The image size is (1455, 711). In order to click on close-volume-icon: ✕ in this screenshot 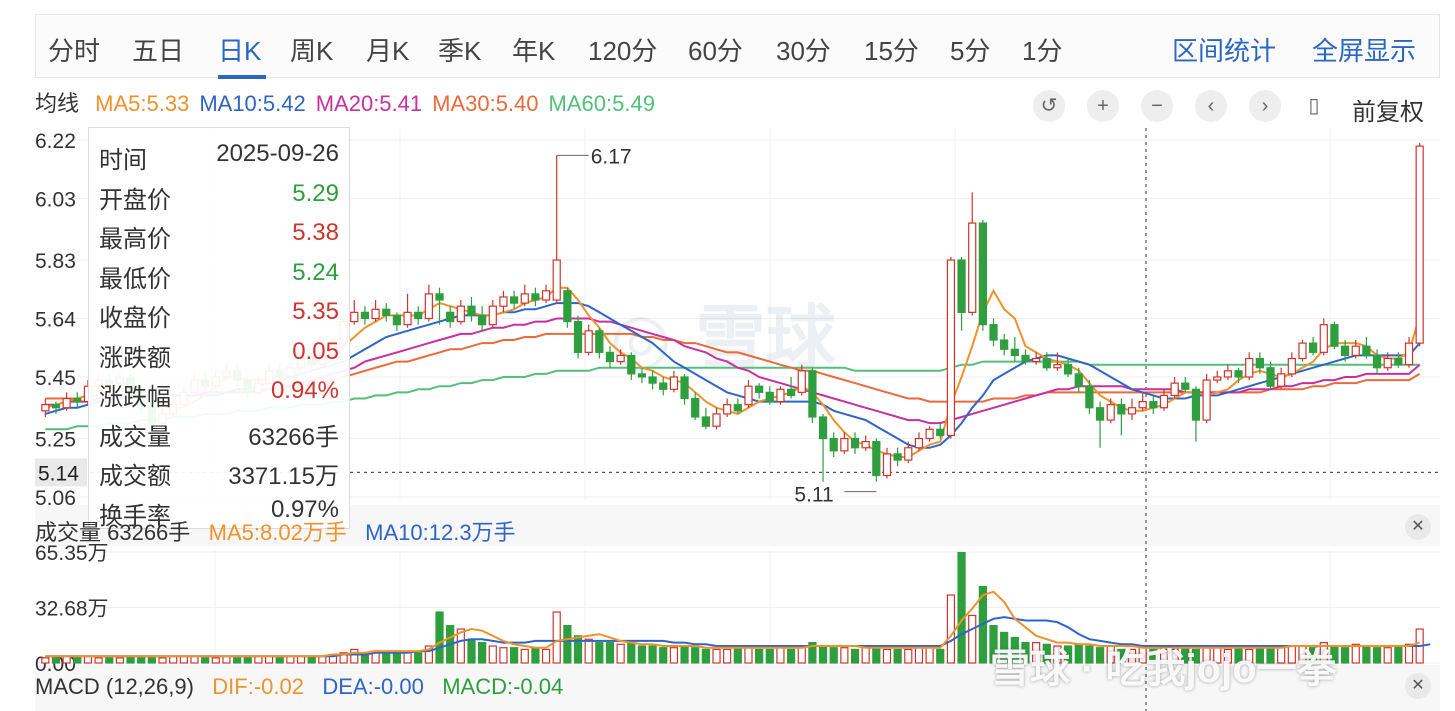, I will do `click(1418, 527)`.